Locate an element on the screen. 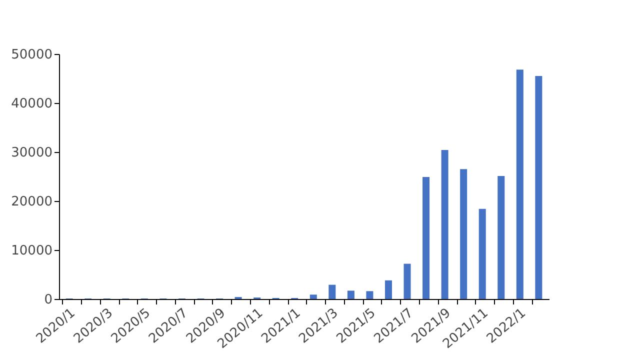  y-tick-label: 20000 is located at coordinates (31, 202).